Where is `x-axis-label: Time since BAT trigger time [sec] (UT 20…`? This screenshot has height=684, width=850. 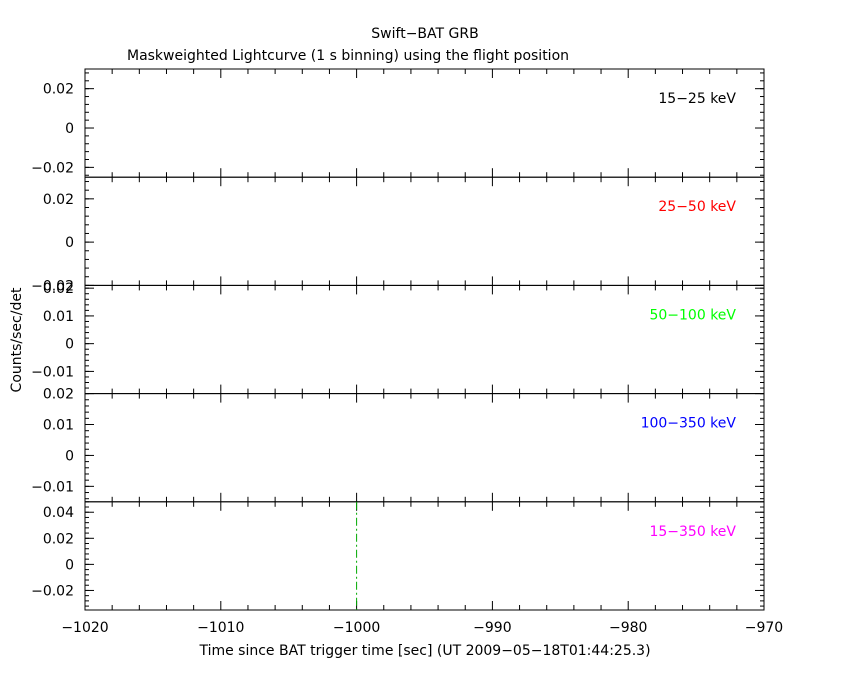 x-axis-label: Time since BAT trigger time [sec] (UT 20… is located at coordinates (424, 651).